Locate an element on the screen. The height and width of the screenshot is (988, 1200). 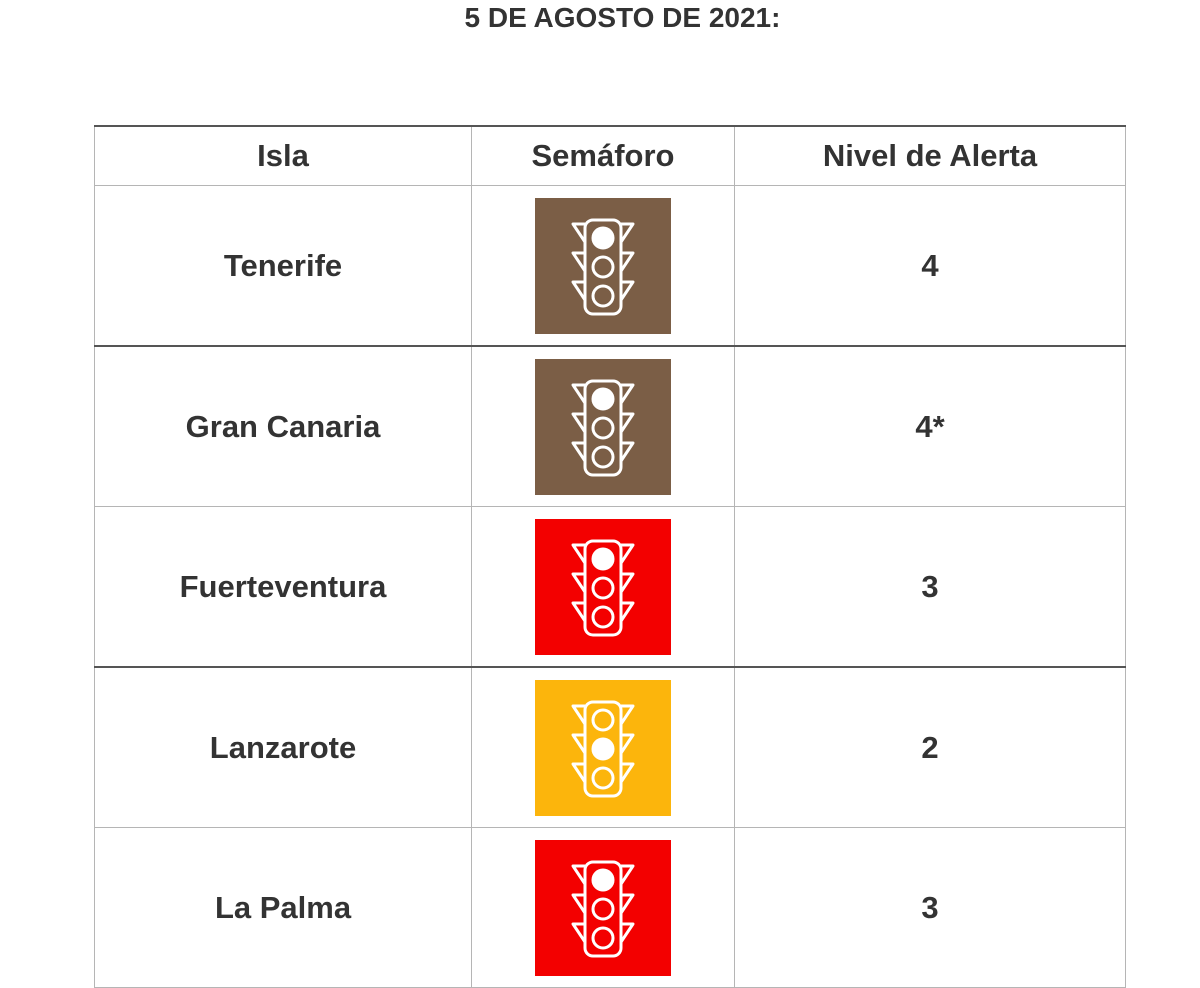
header-cell: Nivel de Alerta is located at coordinates (930, 155).